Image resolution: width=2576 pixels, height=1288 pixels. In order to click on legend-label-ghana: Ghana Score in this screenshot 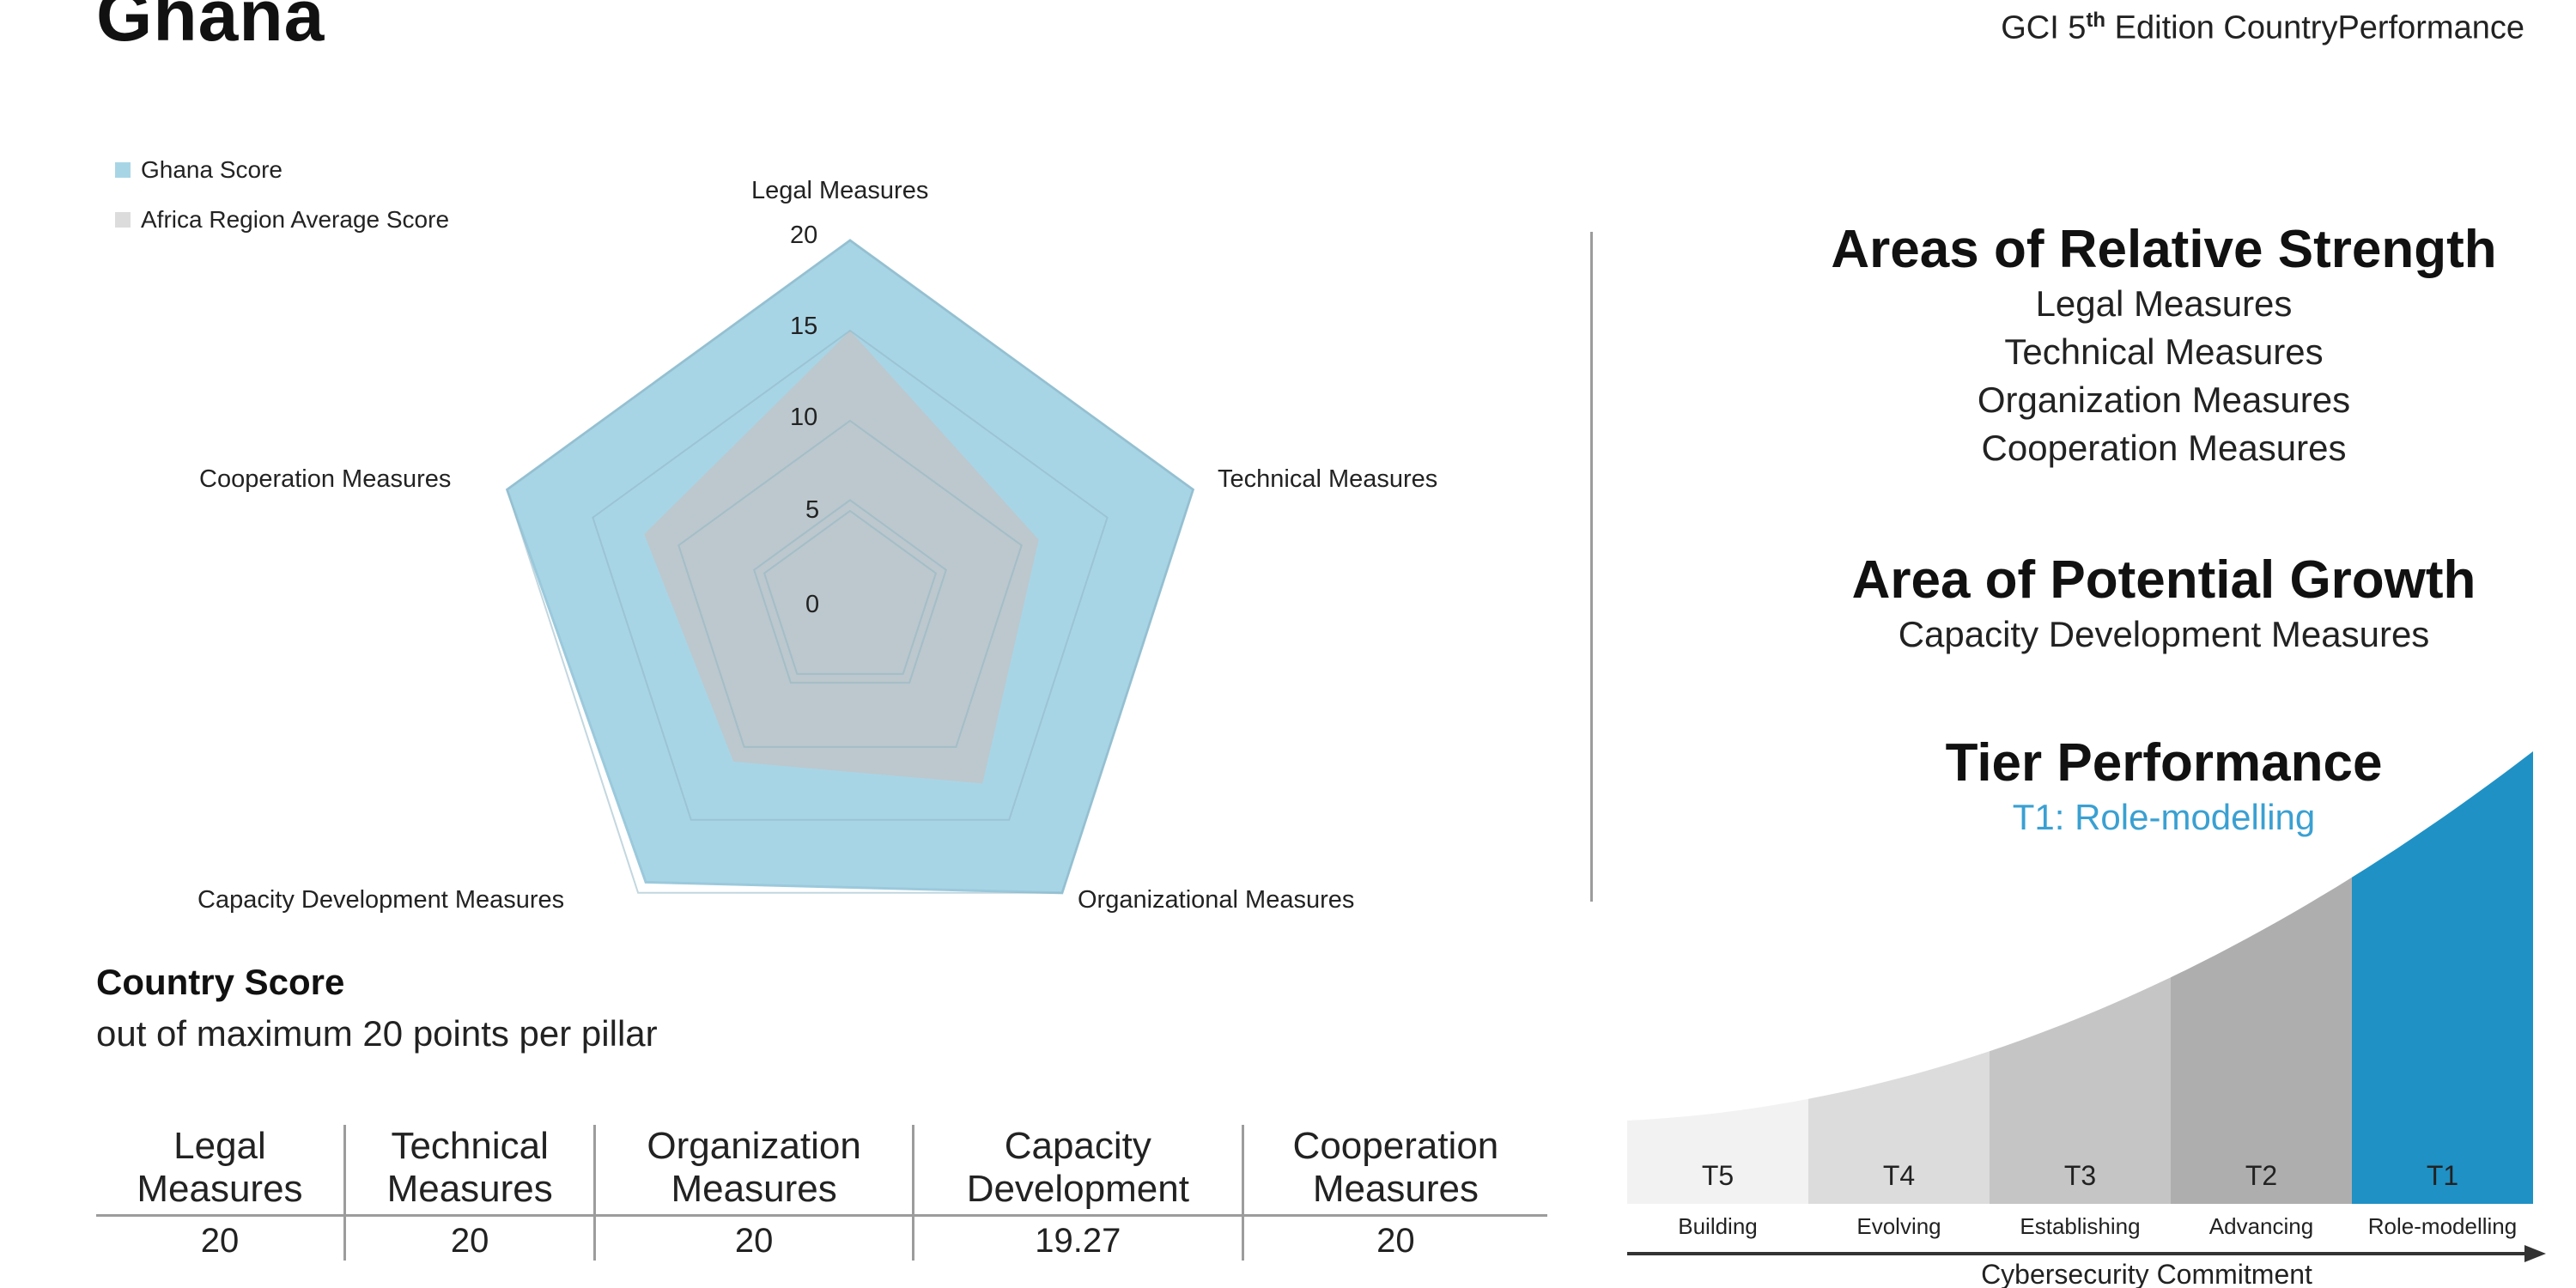, I will do `click(212, 170)`.